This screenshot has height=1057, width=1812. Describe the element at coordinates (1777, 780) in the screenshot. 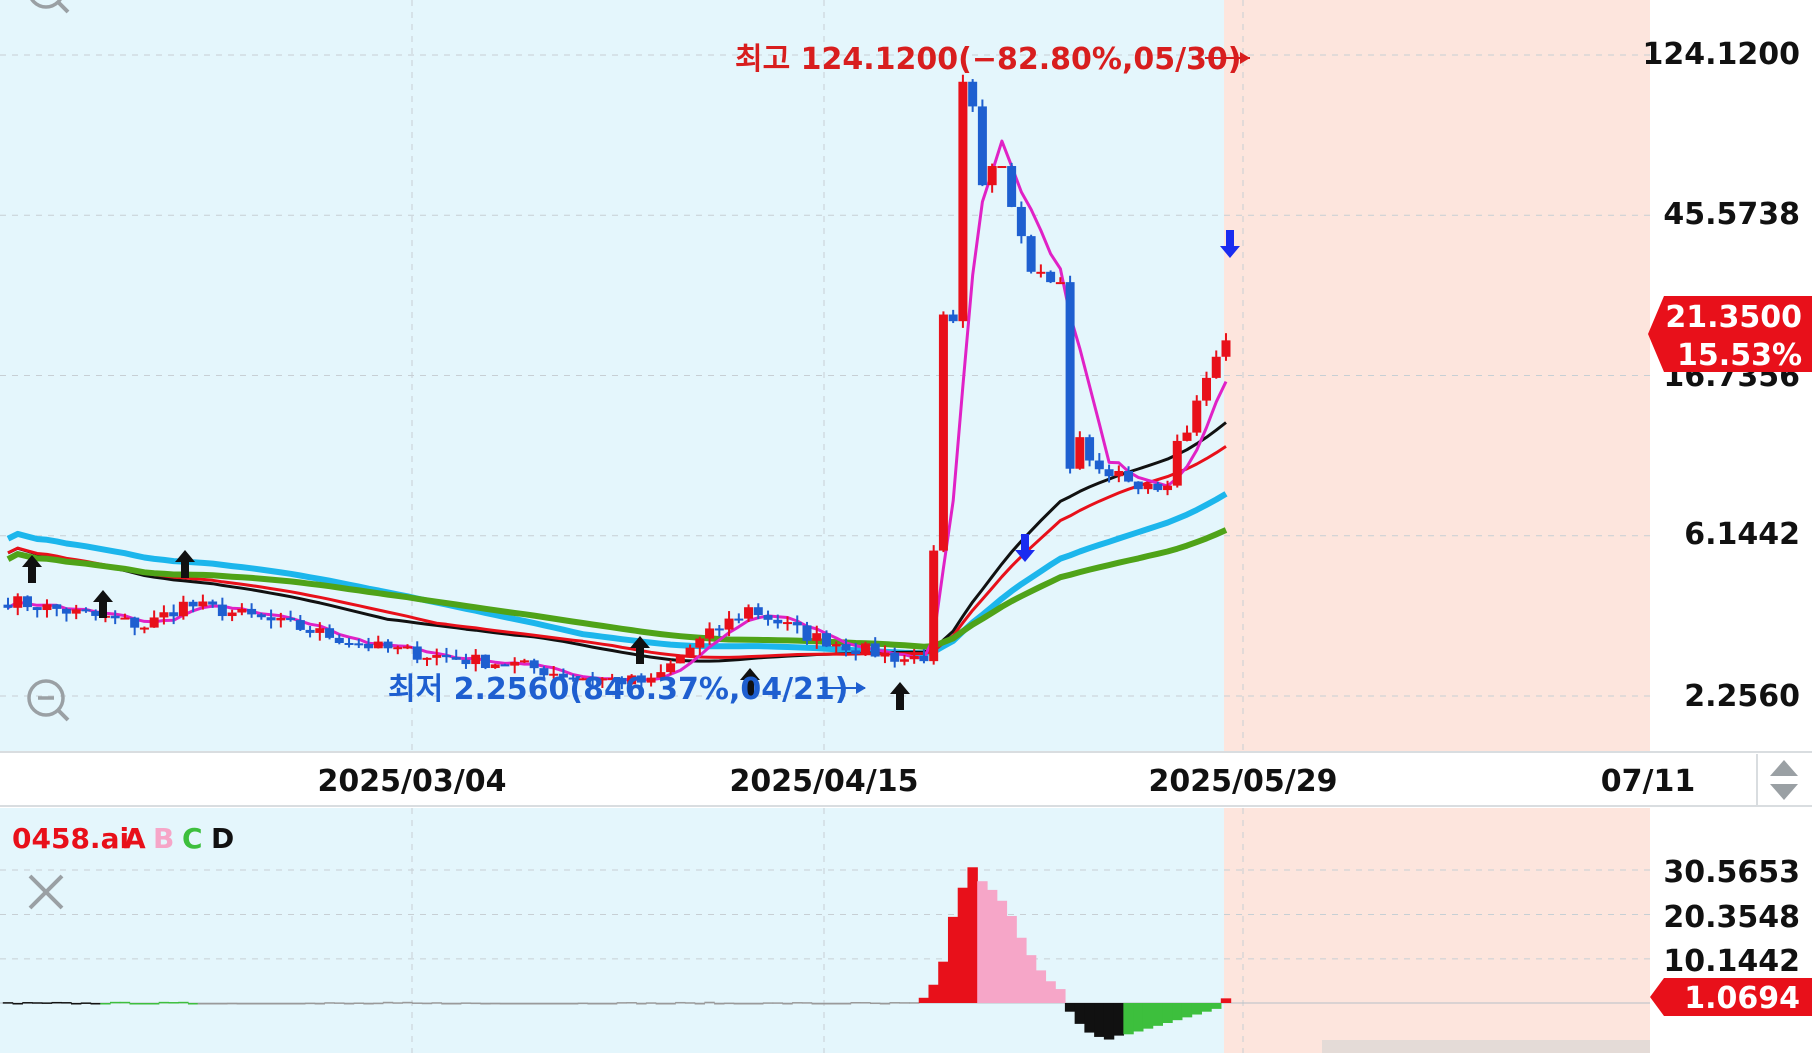

I see `date-scroll-control` at that location.